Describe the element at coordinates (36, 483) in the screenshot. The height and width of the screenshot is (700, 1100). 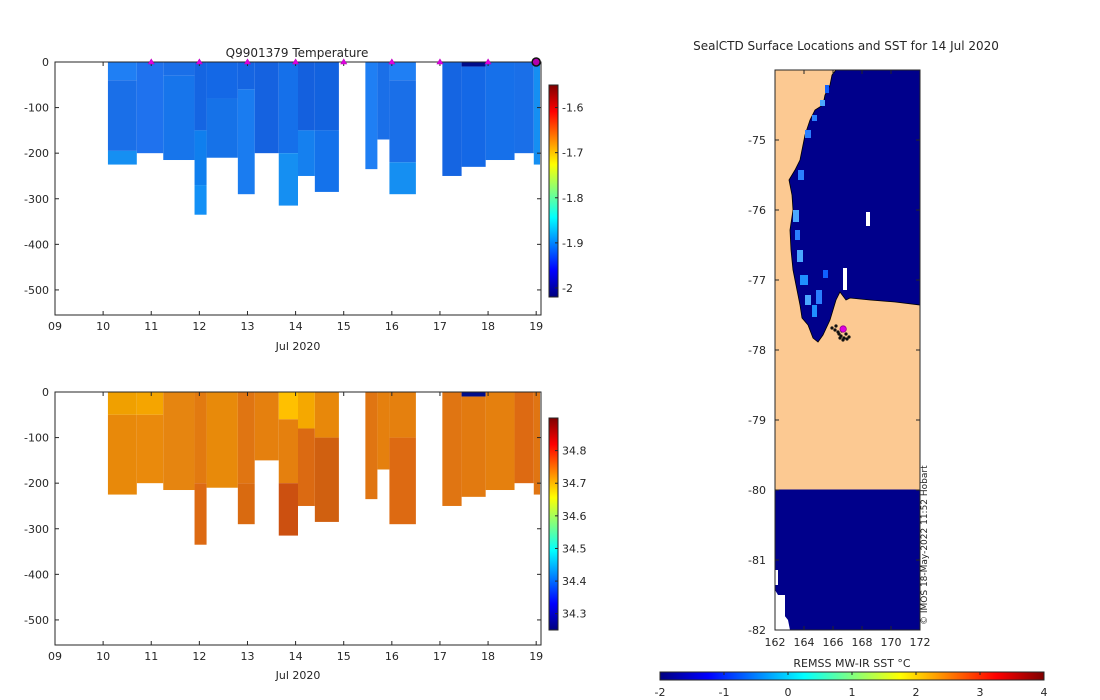
I see `y-tick-label: -200` at that location.